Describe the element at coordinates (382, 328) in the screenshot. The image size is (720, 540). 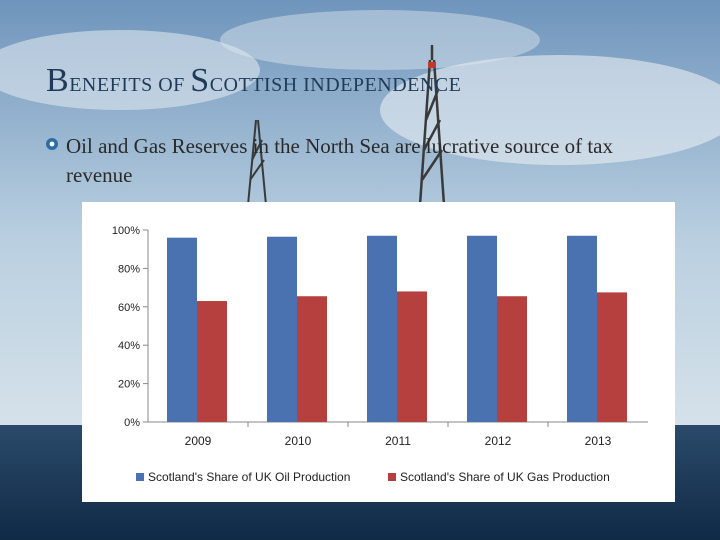
I see `bar-oil-2011` at that location.